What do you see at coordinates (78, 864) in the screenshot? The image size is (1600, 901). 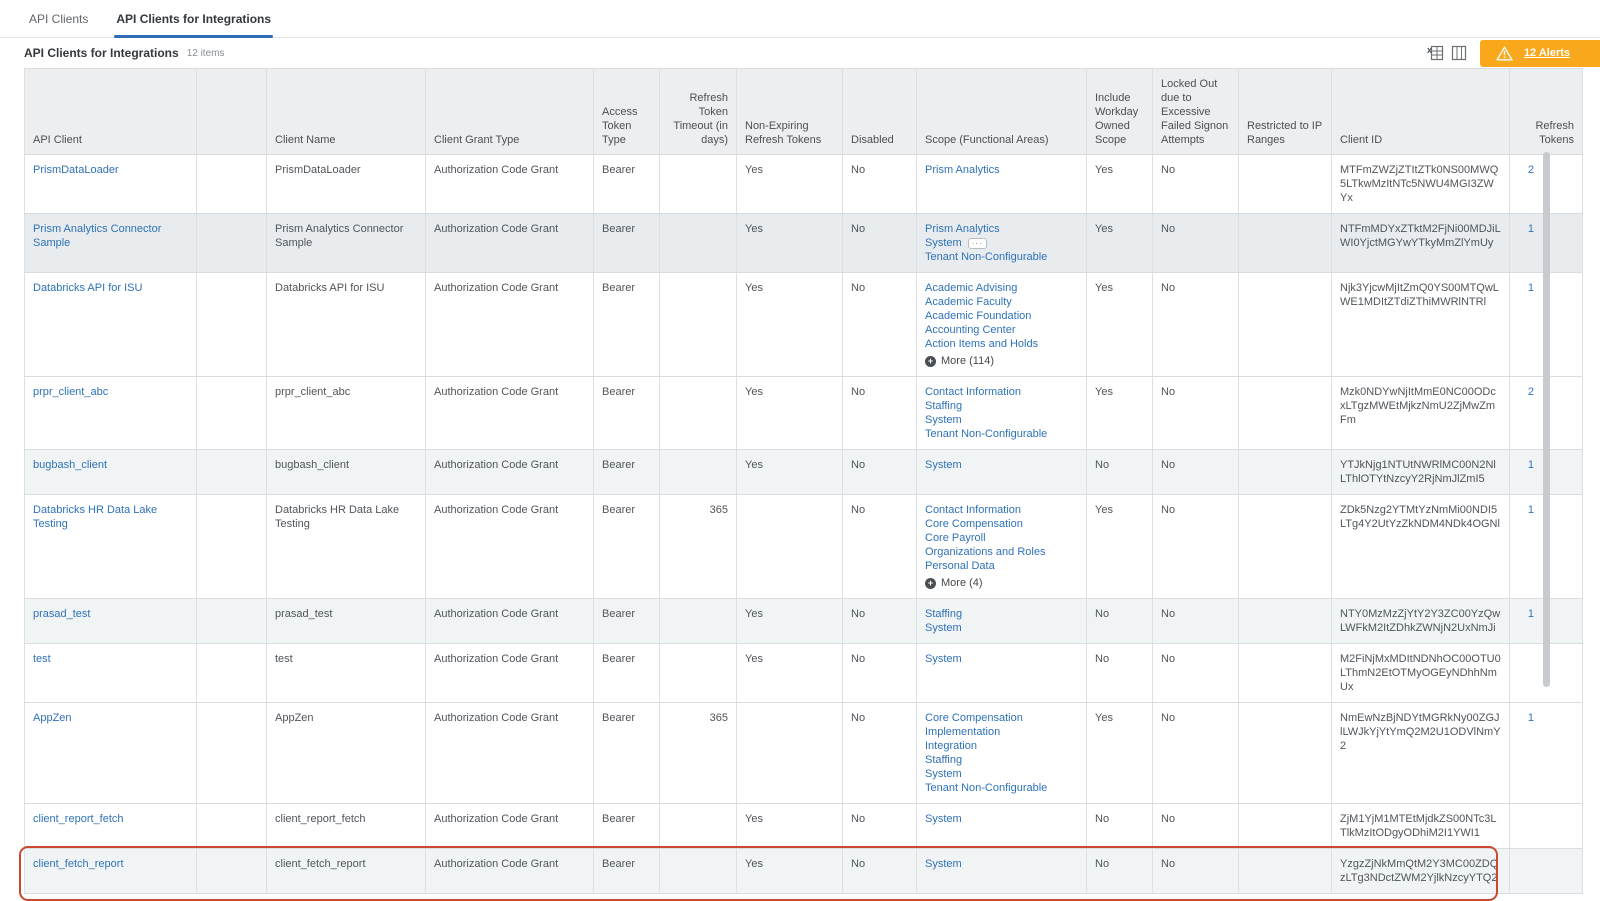 I see `api-client-link: client_fetch_report` at bounding box center [78, 864].